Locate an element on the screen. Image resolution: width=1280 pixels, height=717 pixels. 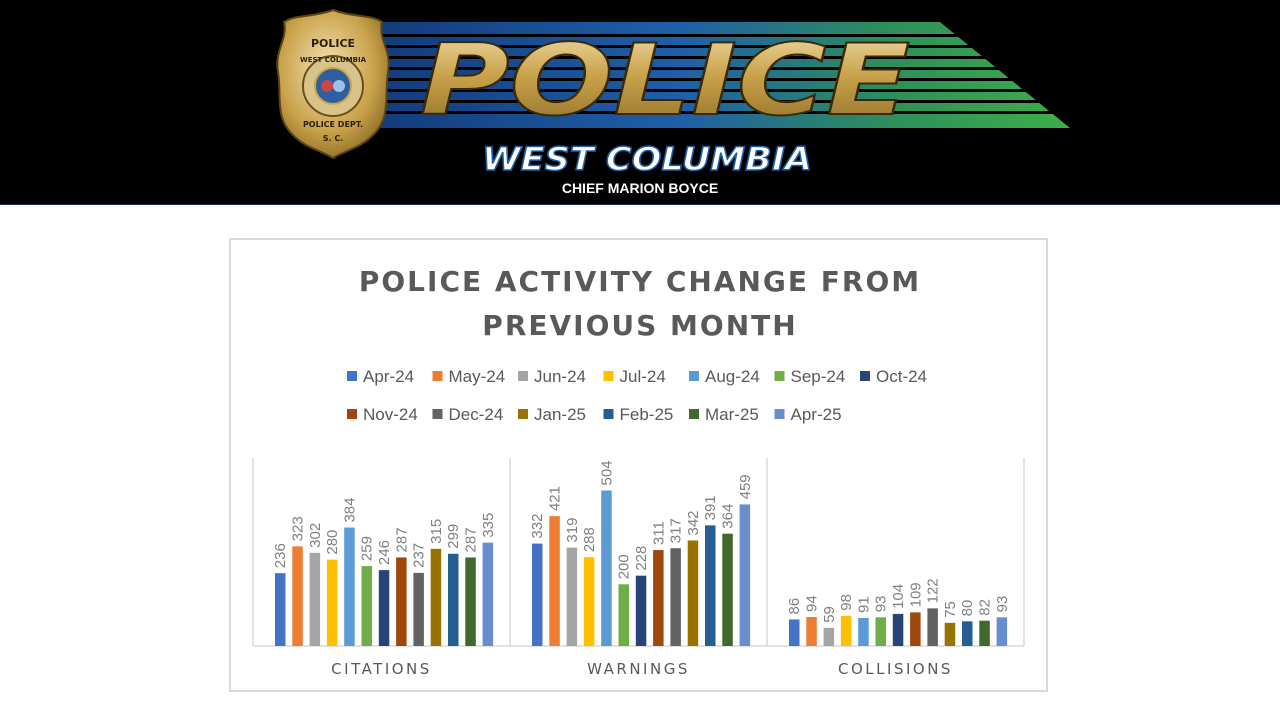
legend-label: Feb-25 is located at coordinates (647, 414).